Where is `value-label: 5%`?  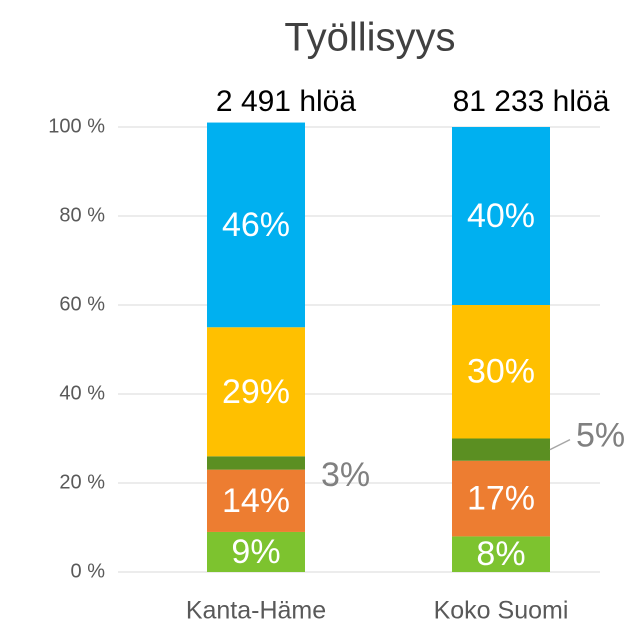 value-label: 5% is located at coordinates (600, 436).